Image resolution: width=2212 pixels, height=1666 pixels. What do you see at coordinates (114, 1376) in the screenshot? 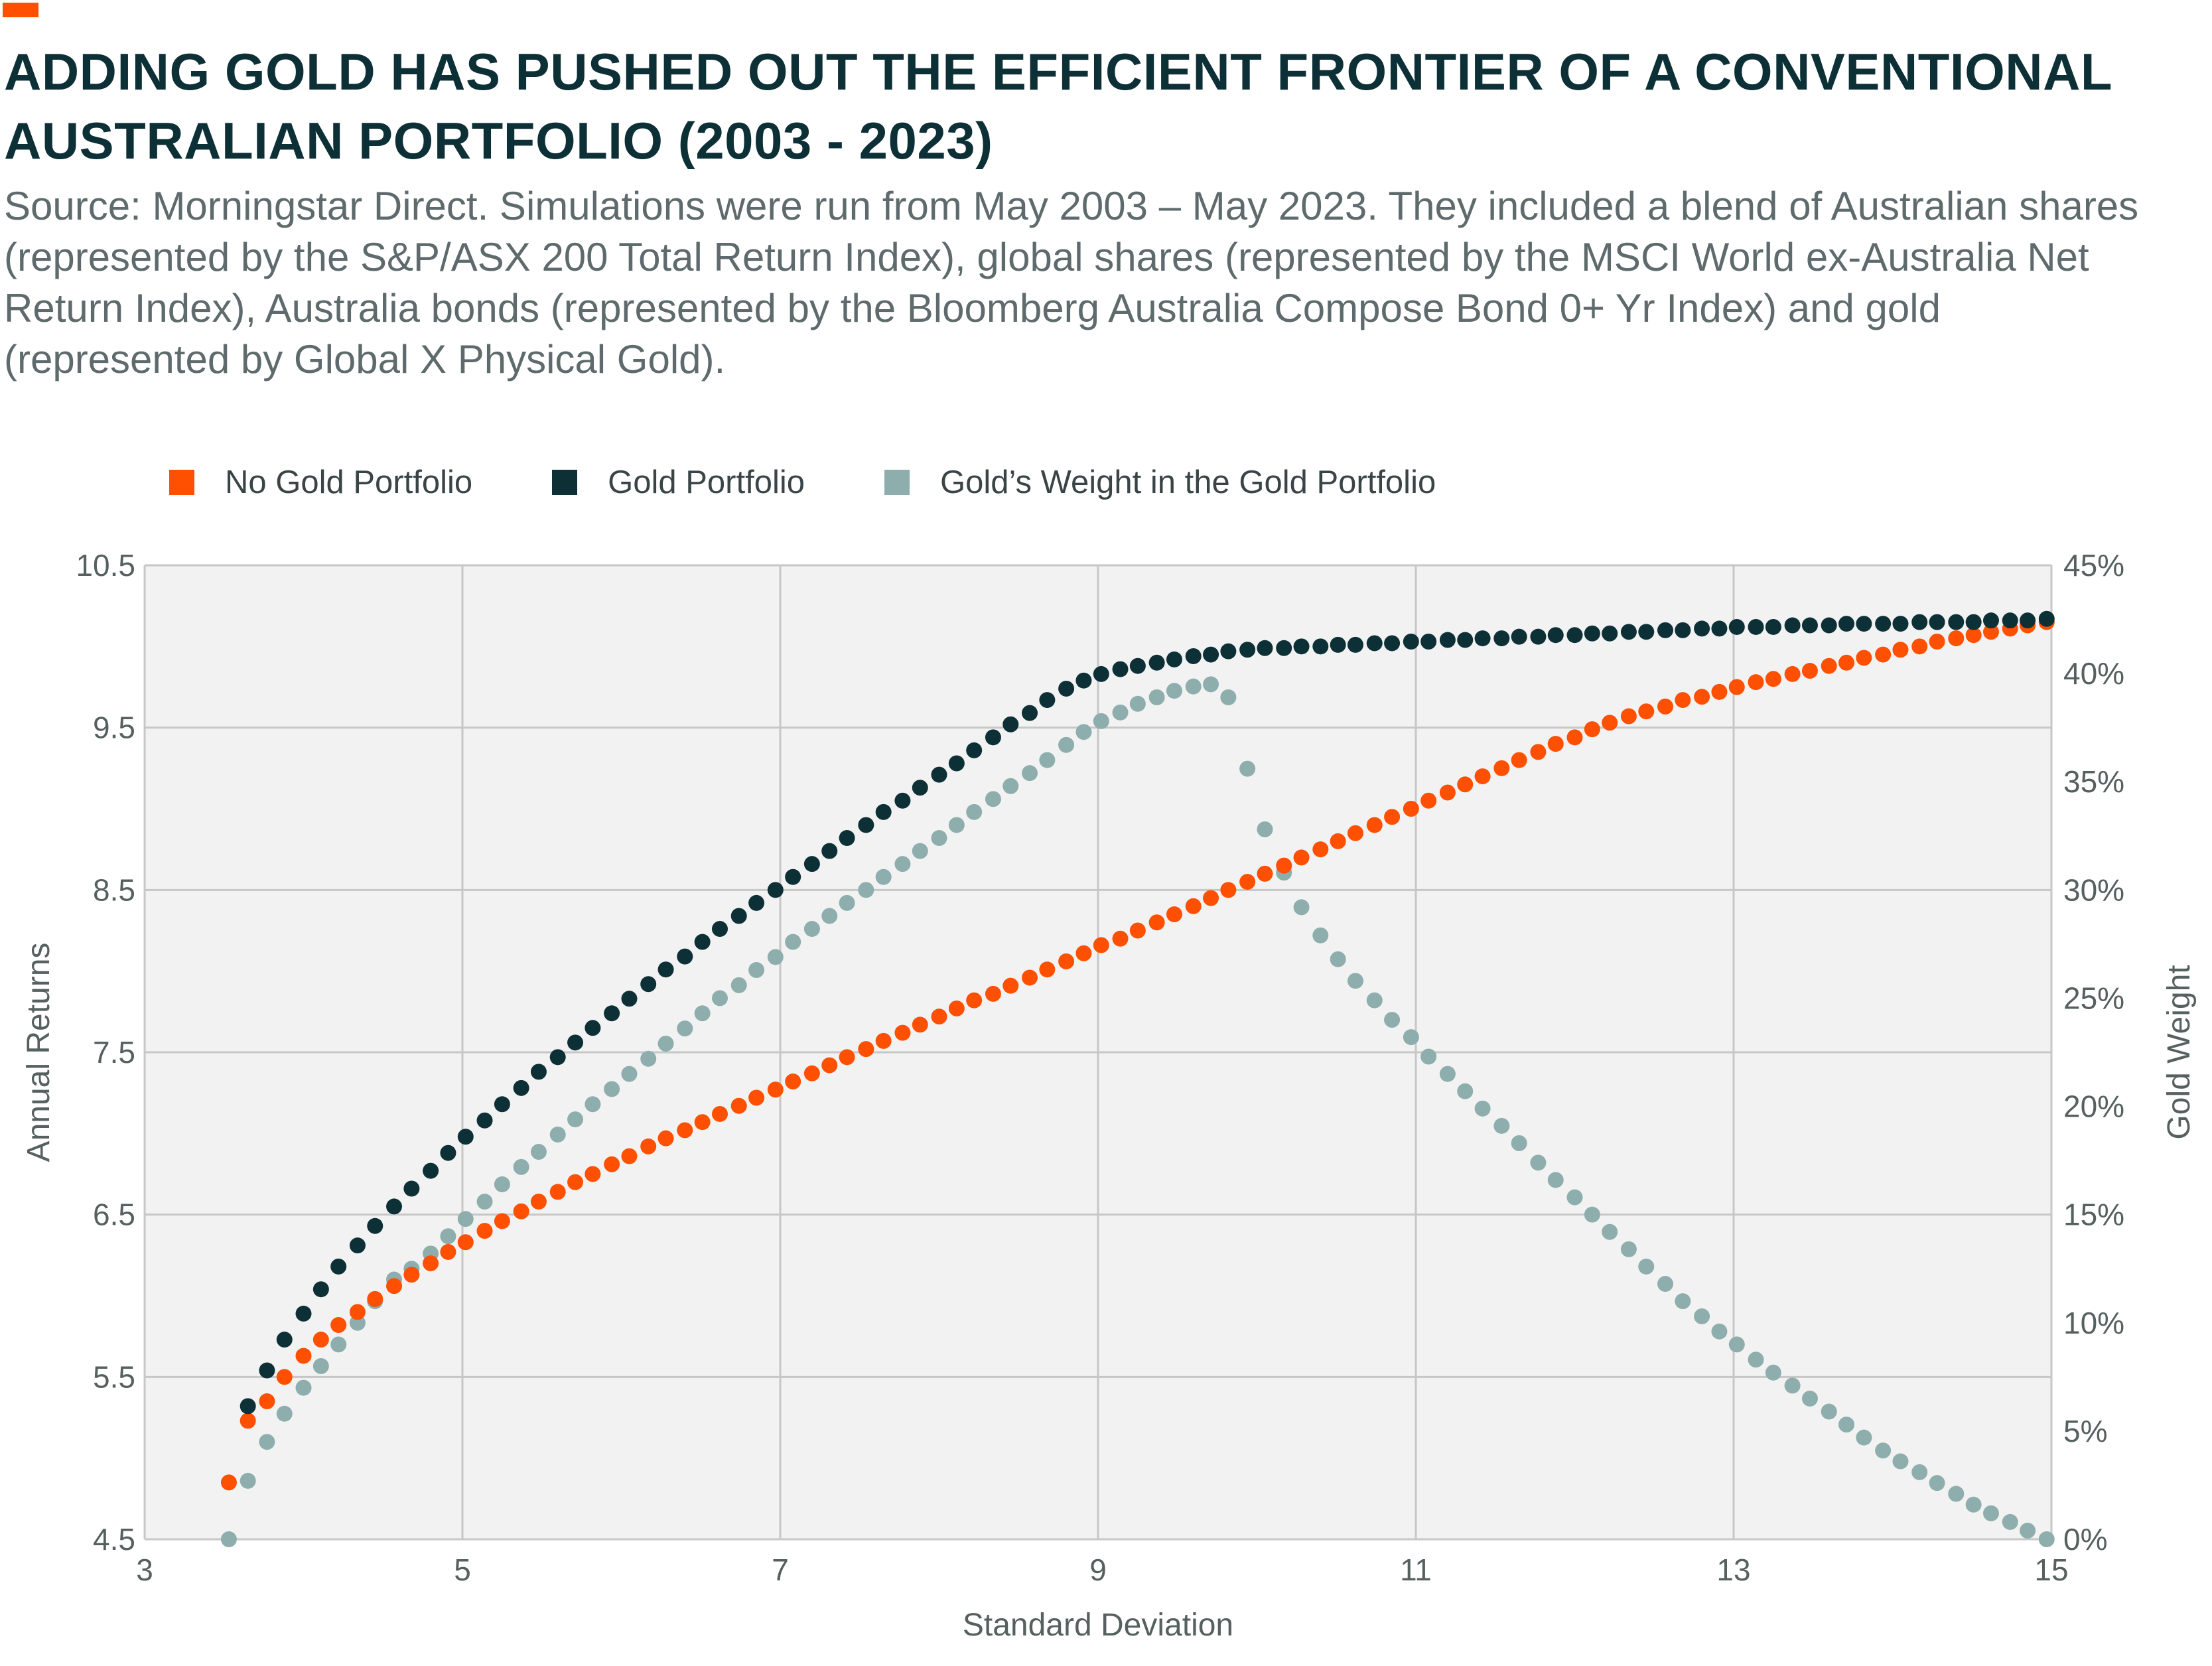
I see `y-tick-label: 5.5` at bounding box center [114, 1376].